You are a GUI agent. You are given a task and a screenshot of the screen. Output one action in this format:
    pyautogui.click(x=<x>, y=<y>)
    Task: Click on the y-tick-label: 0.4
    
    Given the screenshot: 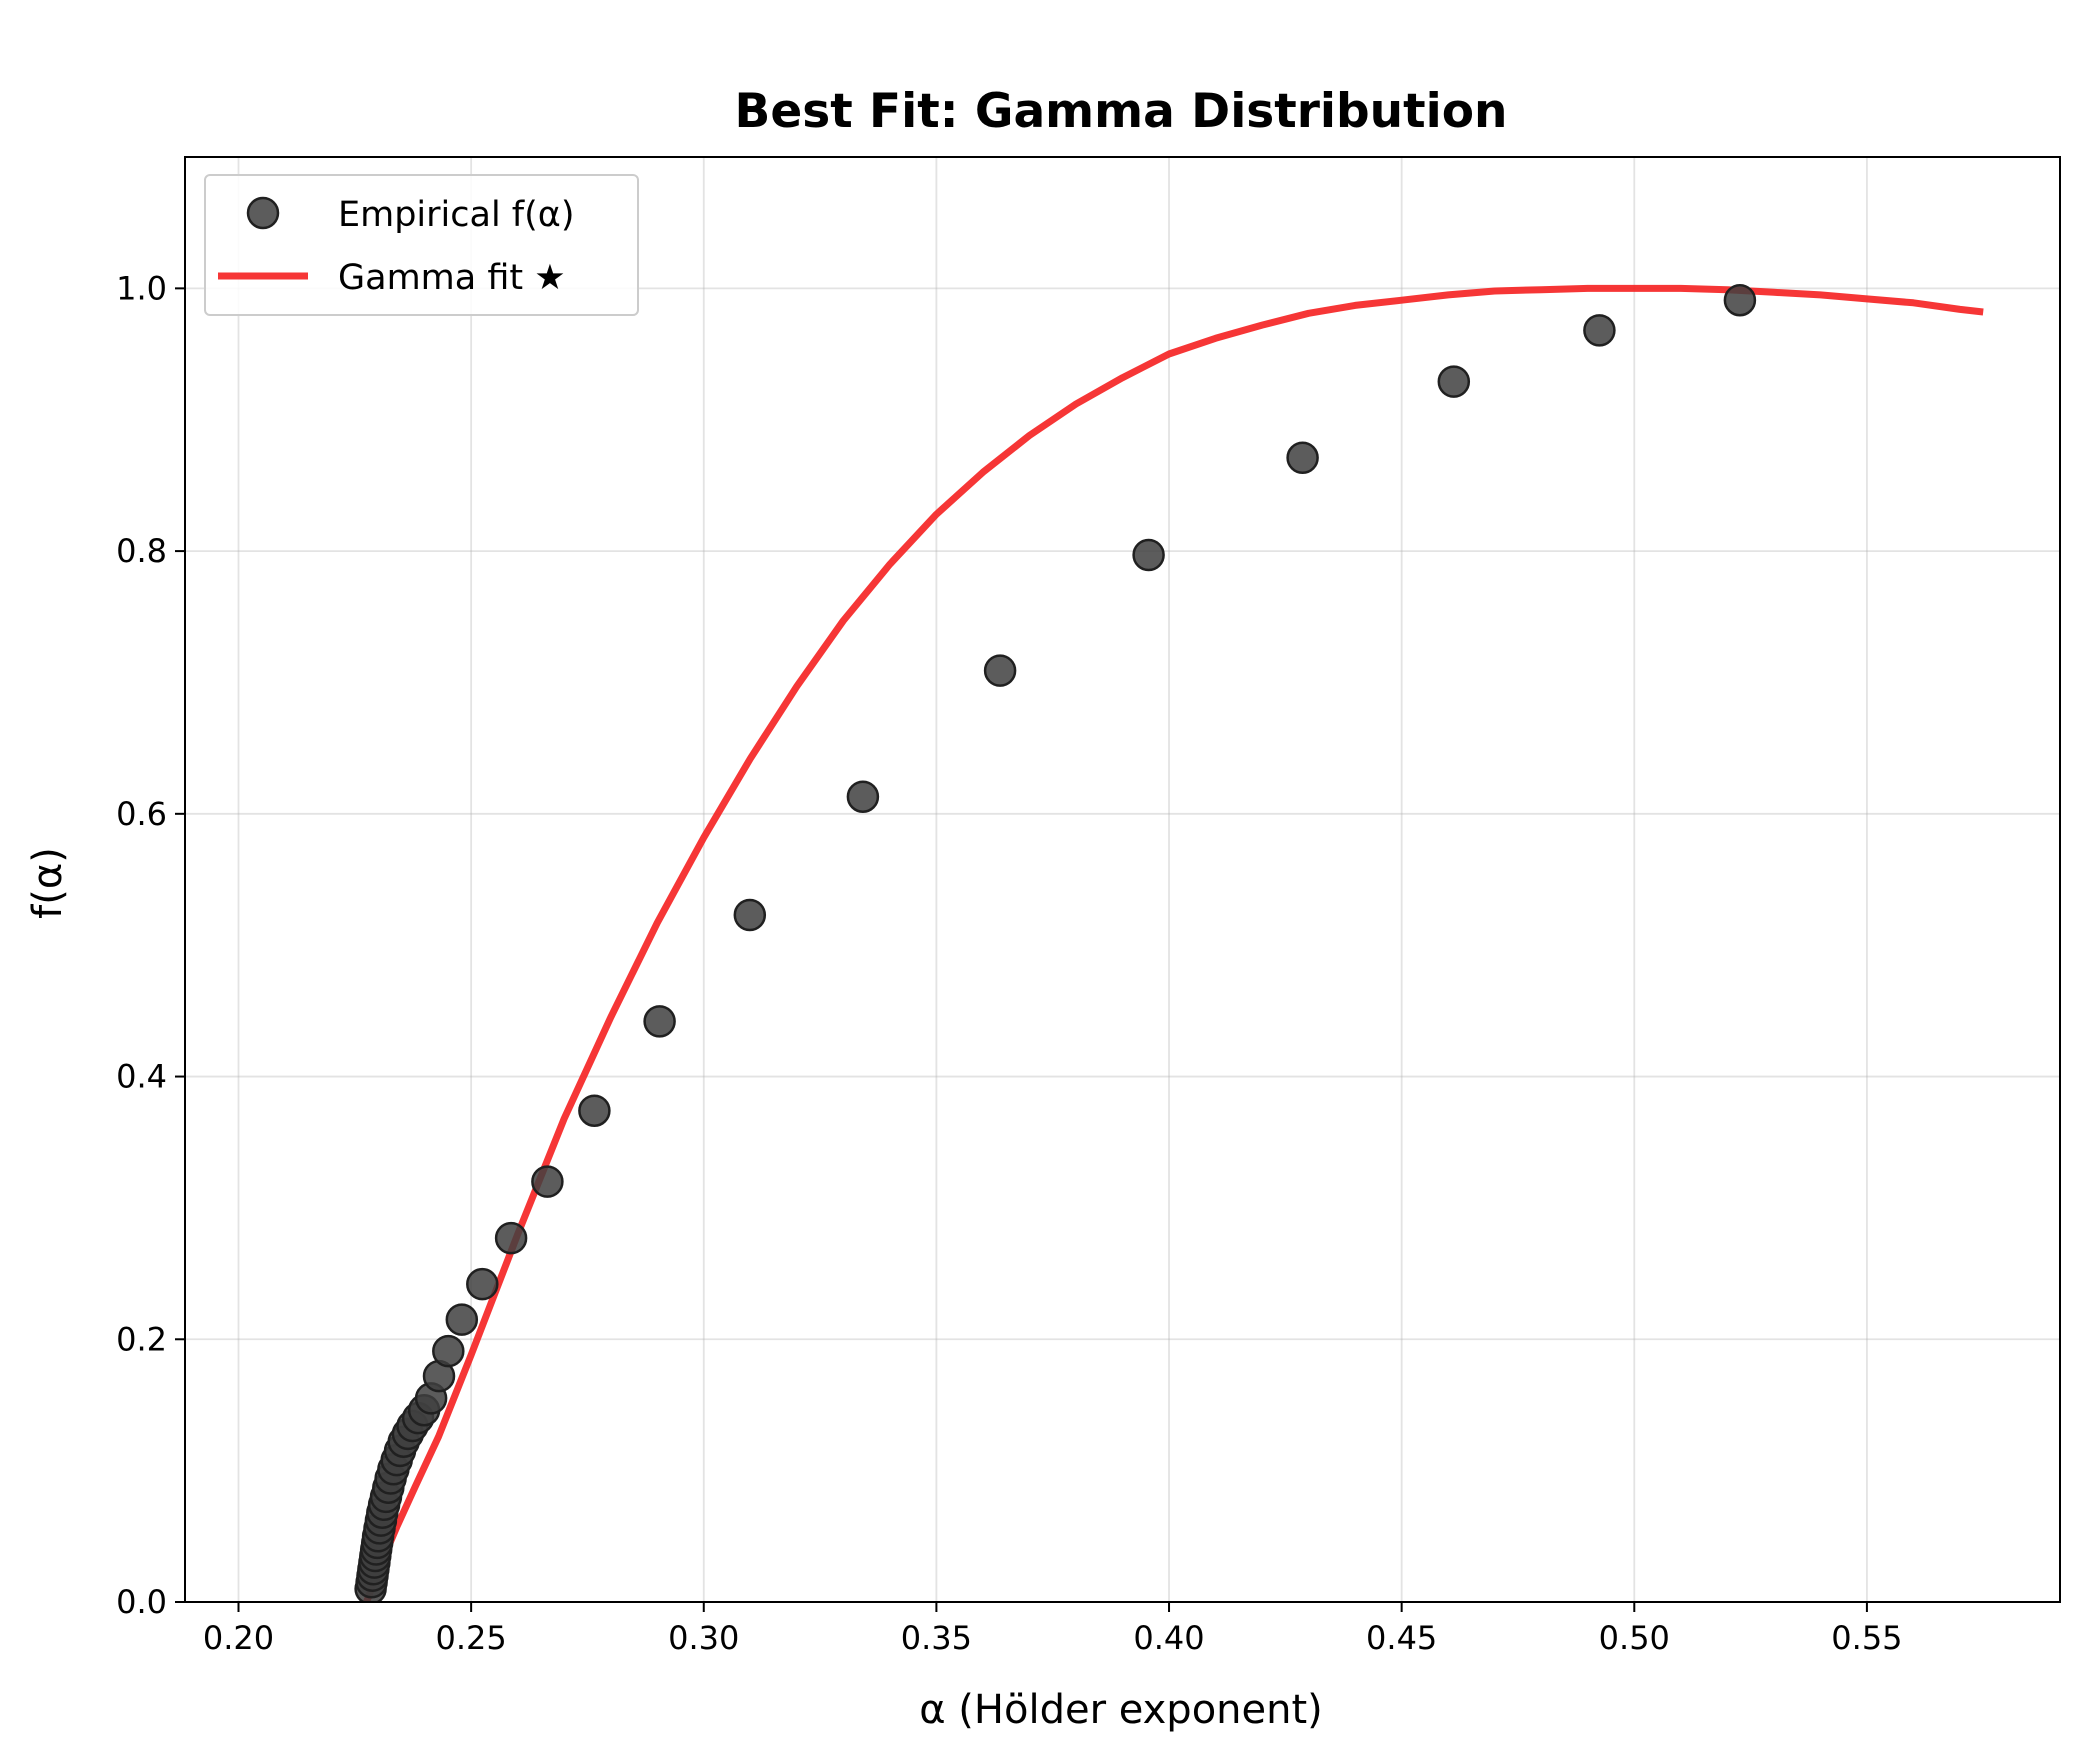 What is the action you would take?
    pyautogui.click(x=141, y=1077)
    